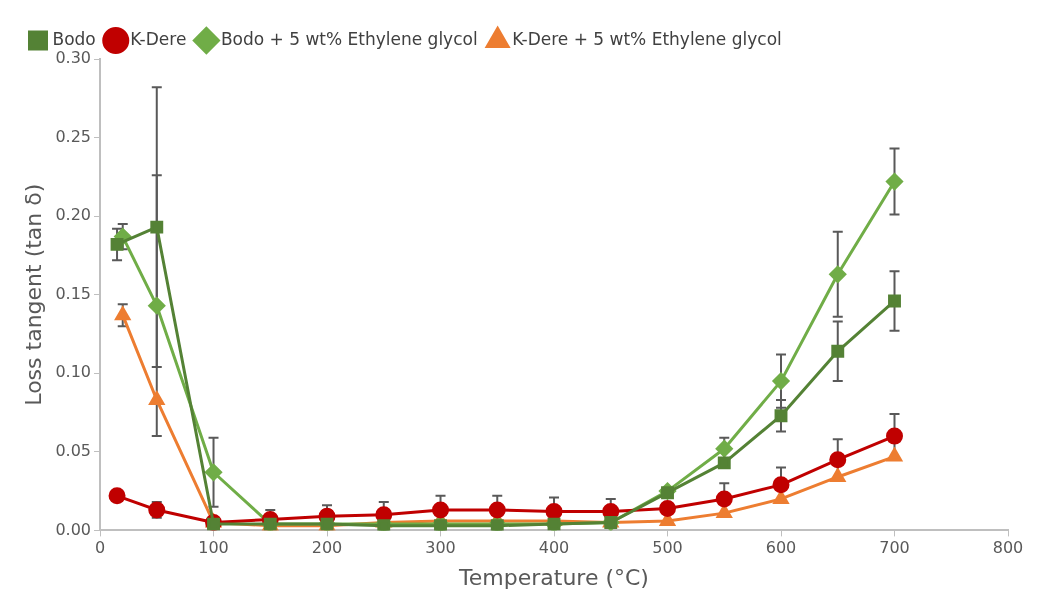 This screenshot has width=1046, height=615. Describe the element at coordinates (73, 372) in the screenshot. I see `y-tick-label: 0.10` at that location.